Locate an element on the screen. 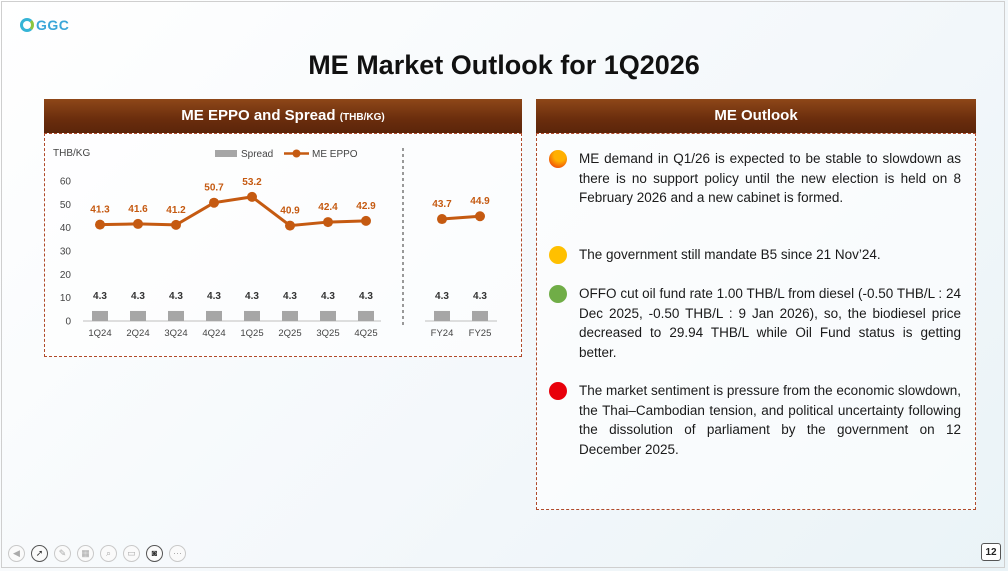 The width and height of the screenshot is (1008, 571). y-tick-label: 0 is located at coordinates (68, 322).